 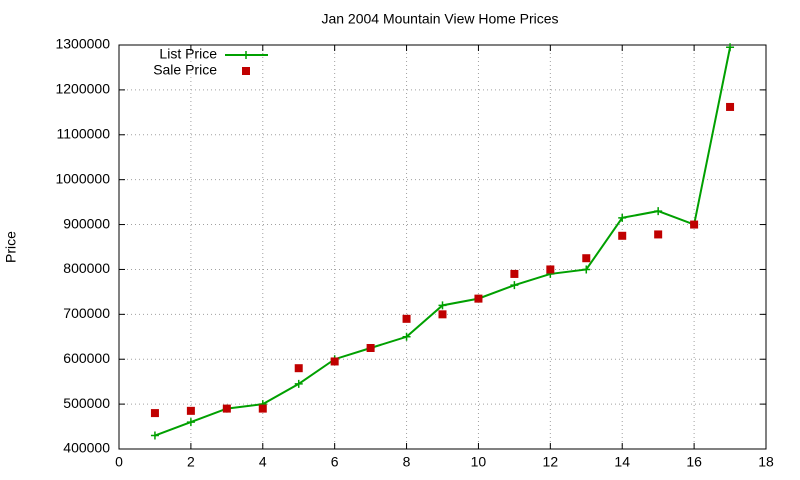 What do you see at coordinates (694, 462) in the screenshot?
I see `x-tick-label: 16` at bounding box center [694, 462].